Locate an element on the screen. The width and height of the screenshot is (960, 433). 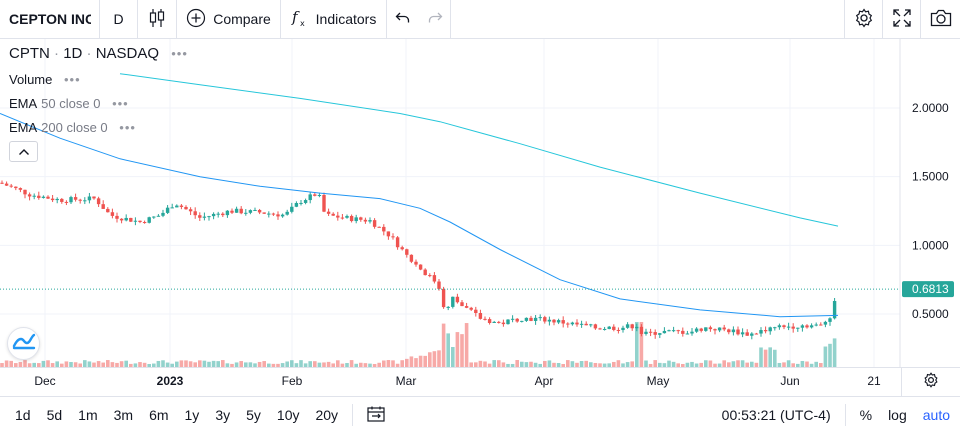
range-6m: 6m is located at coordinates (159, 415).